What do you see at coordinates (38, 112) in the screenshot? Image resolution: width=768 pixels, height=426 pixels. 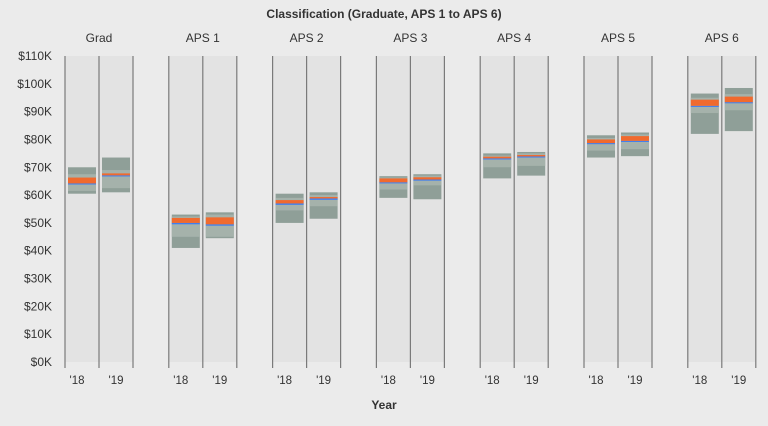 I see `y-tick-label: $90K` at bounding box center [38, 112].